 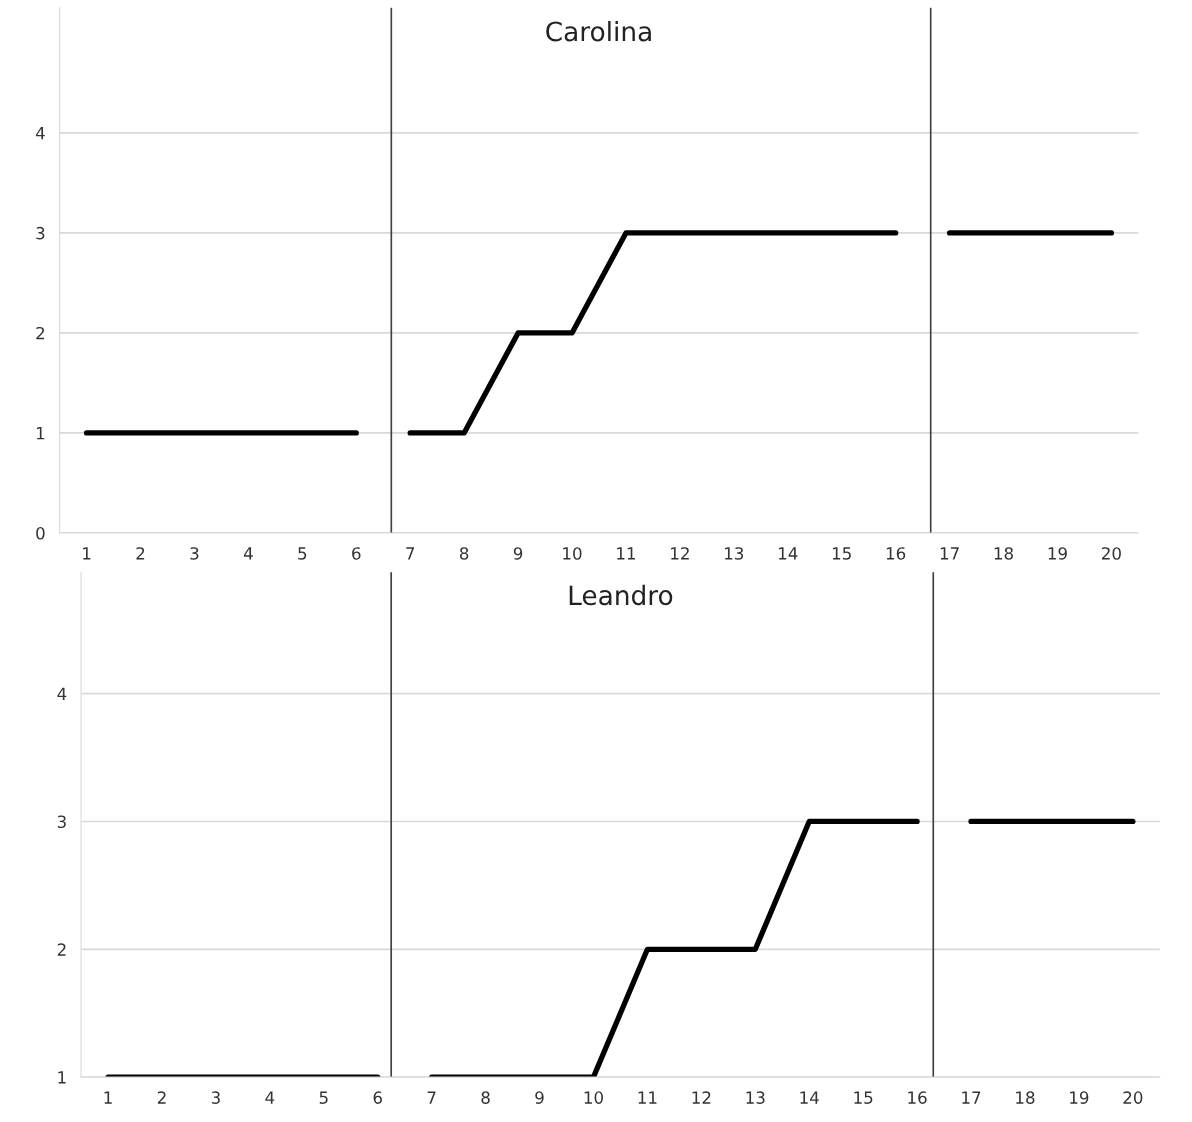 What do you see at coordinates (621, 595) in the screenshot?
I see `chart-title: Leandro` at bounding box center [621, 595].